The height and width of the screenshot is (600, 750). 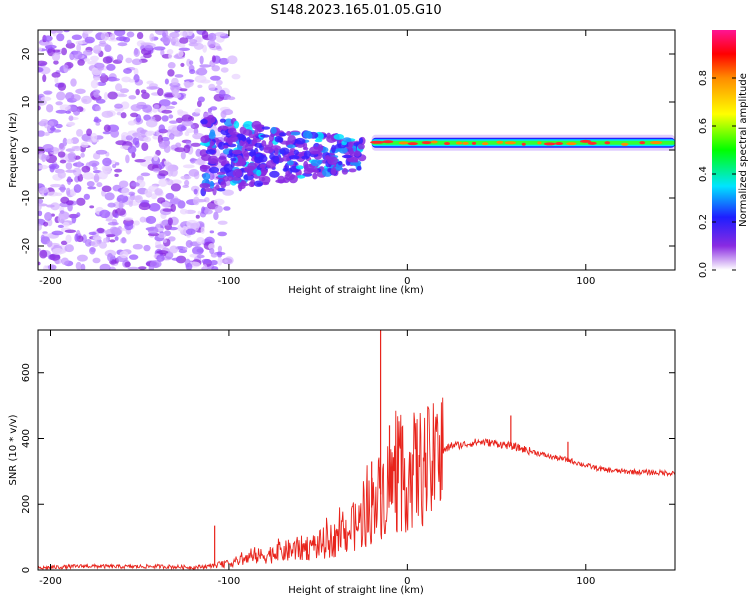 I want to click on colorbar-gradient, so click(x=724, y=150).